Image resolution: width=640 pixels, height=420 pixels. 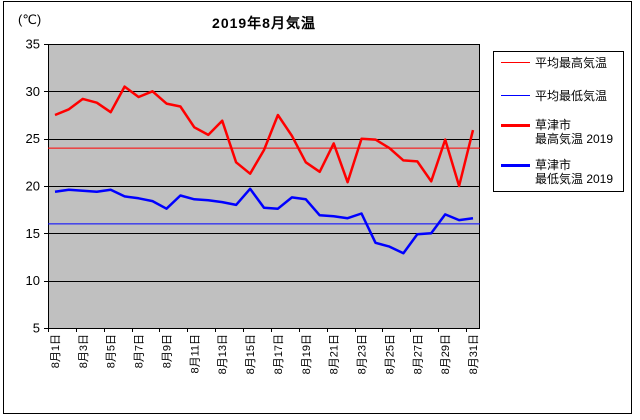 I want to click on y-axis-tick-label: 5, so click(x=36, y=328).